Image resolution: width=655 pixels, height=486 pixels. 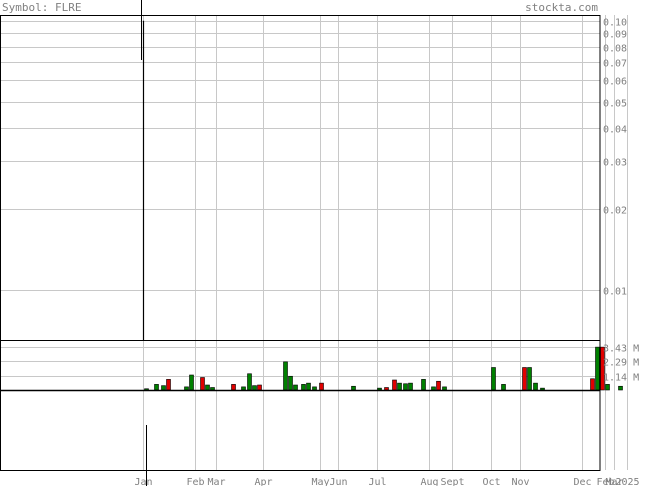 What do you see at coordinates (263, 481) in the screenshot?
I see `month-label: Apr` at bounding box center [263, 481].